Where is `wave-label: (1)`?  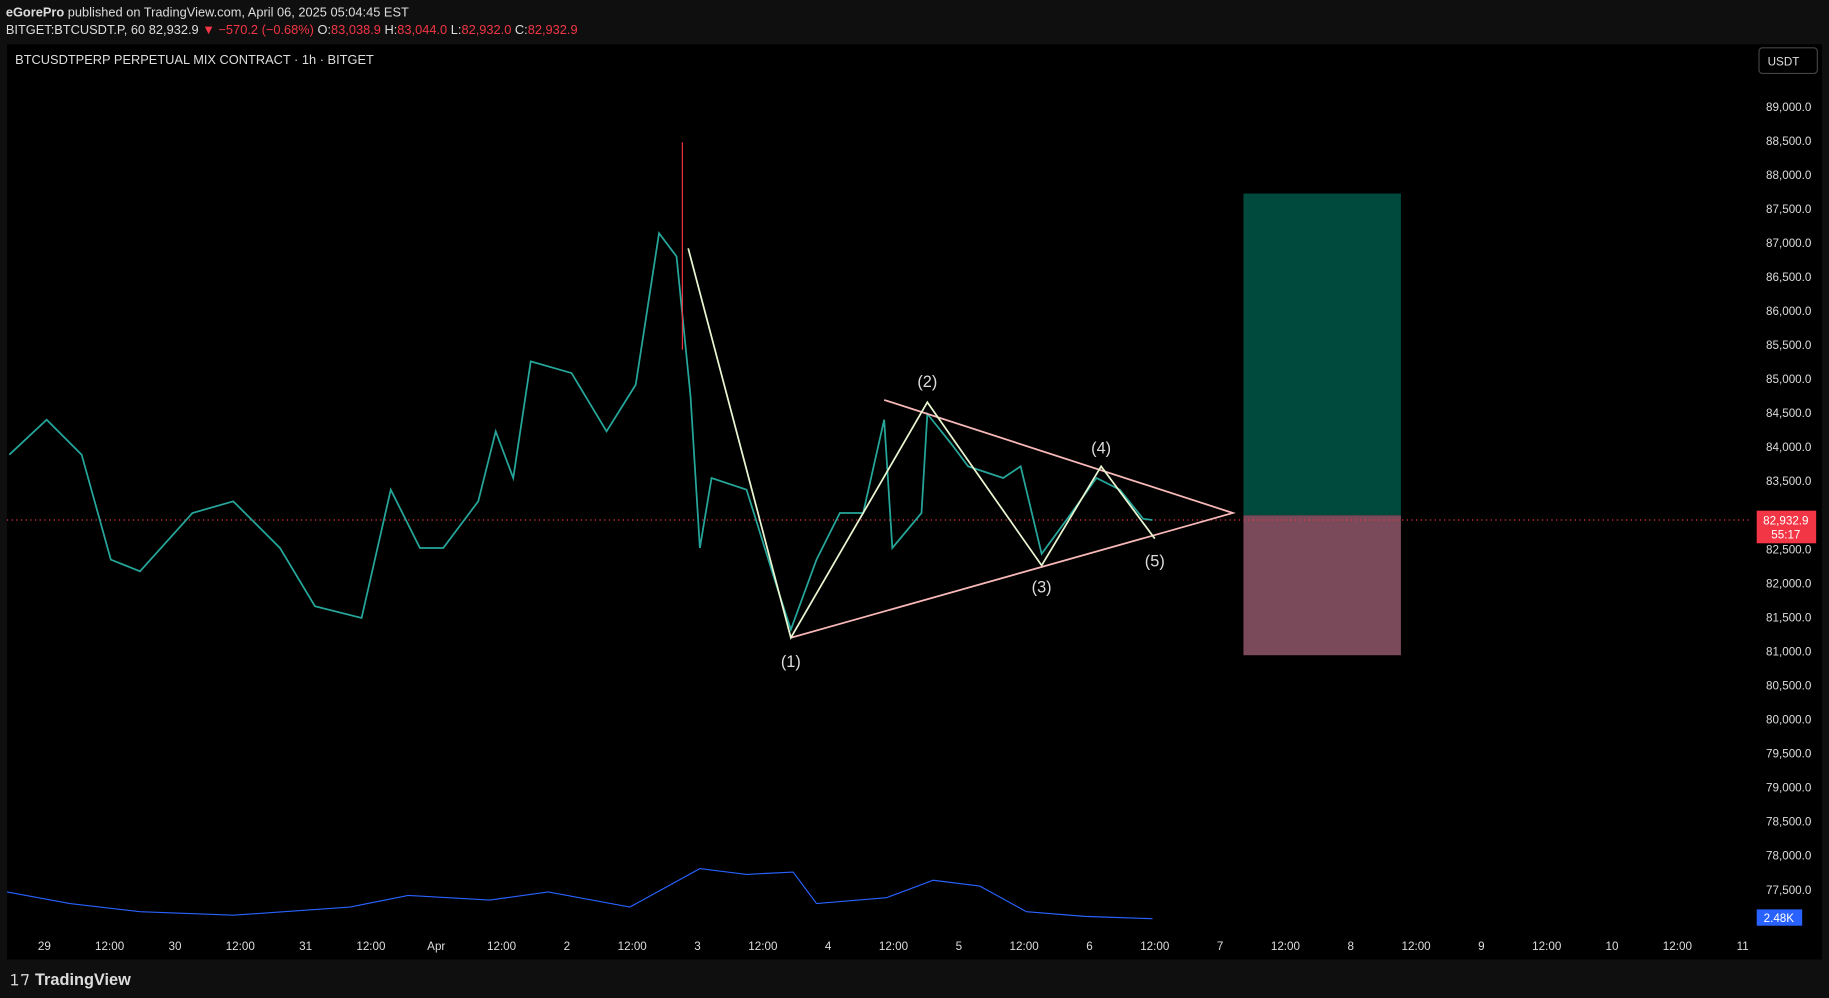 wave-label: (1) is located at coordinates (791, 662).